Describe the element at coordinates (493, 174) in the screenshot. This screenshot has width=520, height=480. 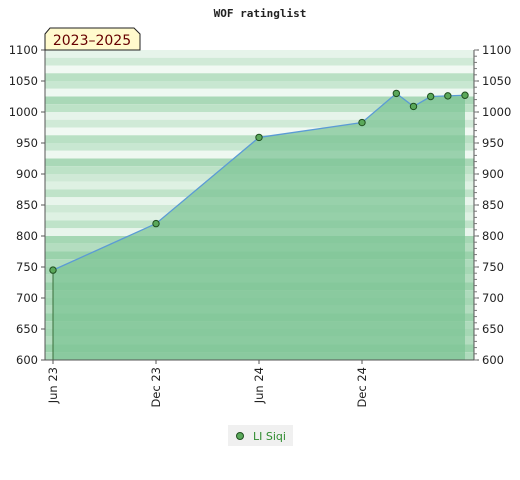
I see `y-tick-label-right: 900` at that location.